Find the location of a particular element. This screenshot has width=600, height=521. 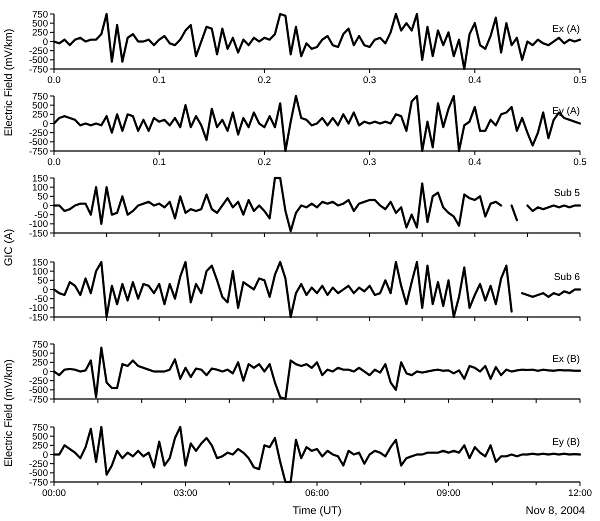

x-tick-label: 09:00 is located at coordinates (448, 493).